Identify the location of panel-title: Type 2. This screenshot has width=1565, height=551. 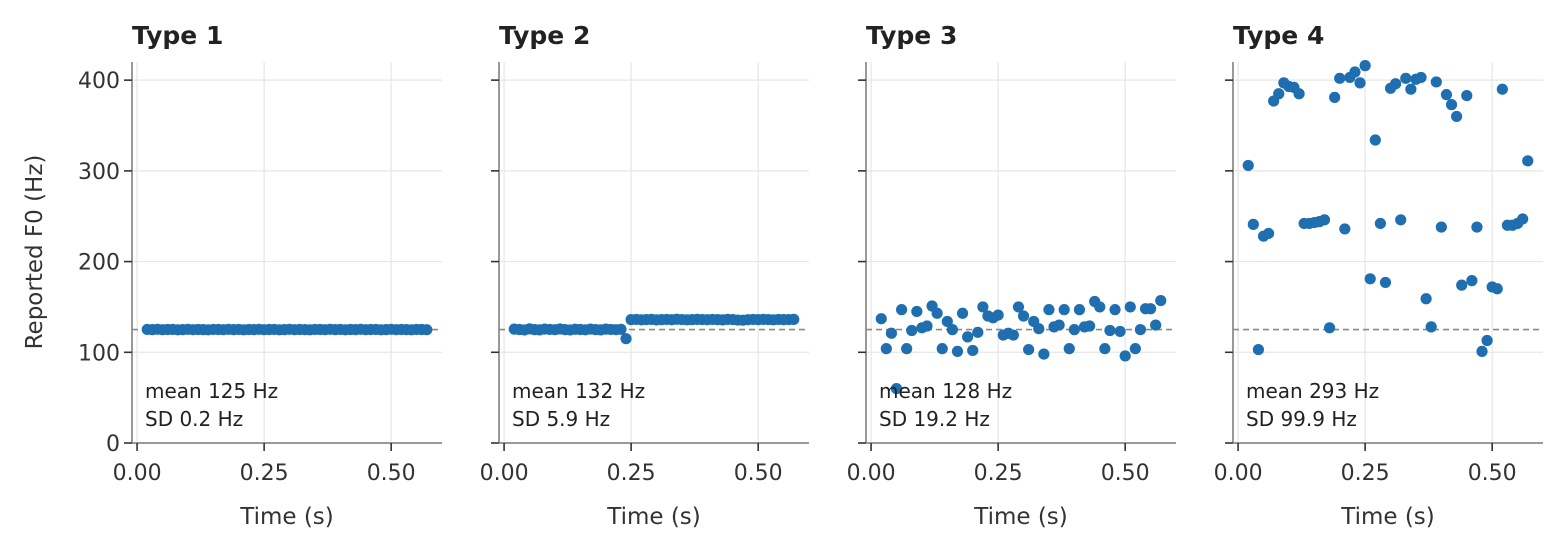
(544, 35).